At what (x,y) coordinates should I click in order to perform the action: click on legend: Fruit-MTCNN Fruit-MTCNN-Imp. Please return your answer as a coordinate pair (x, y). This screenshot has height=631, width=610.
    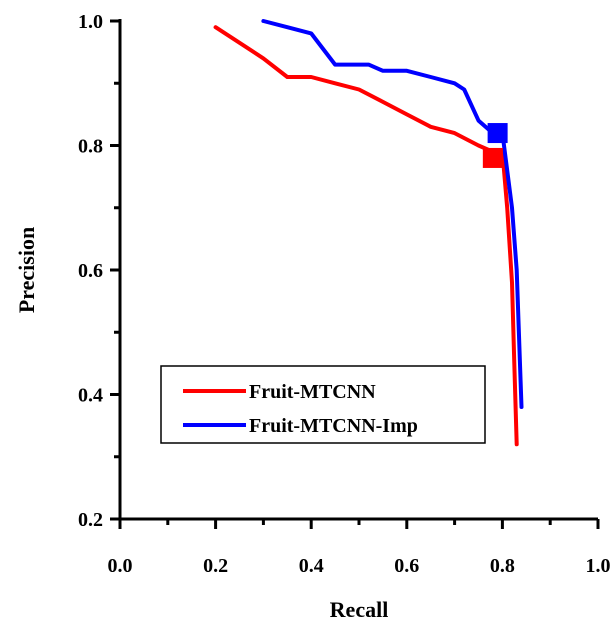
    Looking at the image, I should click on (323, 404).